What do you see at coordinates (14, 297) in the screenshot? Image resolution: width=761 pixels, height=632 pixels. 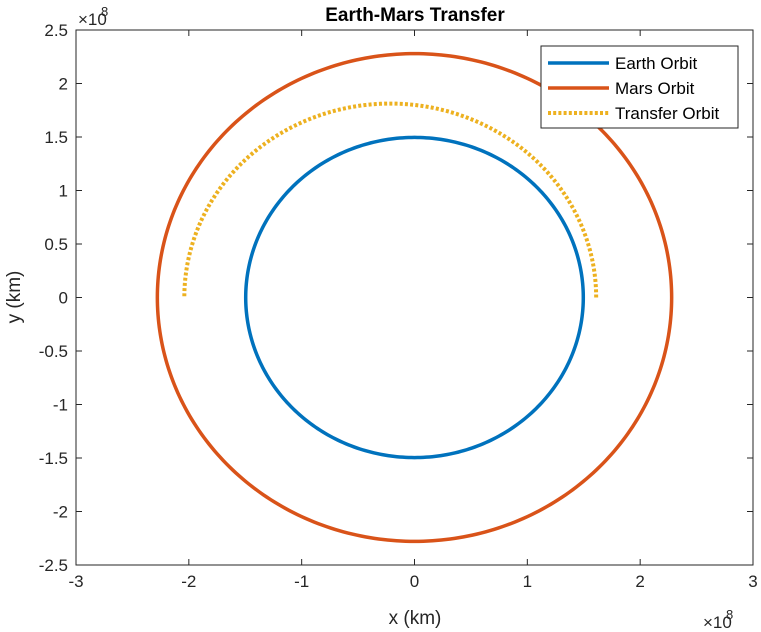 I see `y-axis-label: y (km)` at bounding box center [14, 297].